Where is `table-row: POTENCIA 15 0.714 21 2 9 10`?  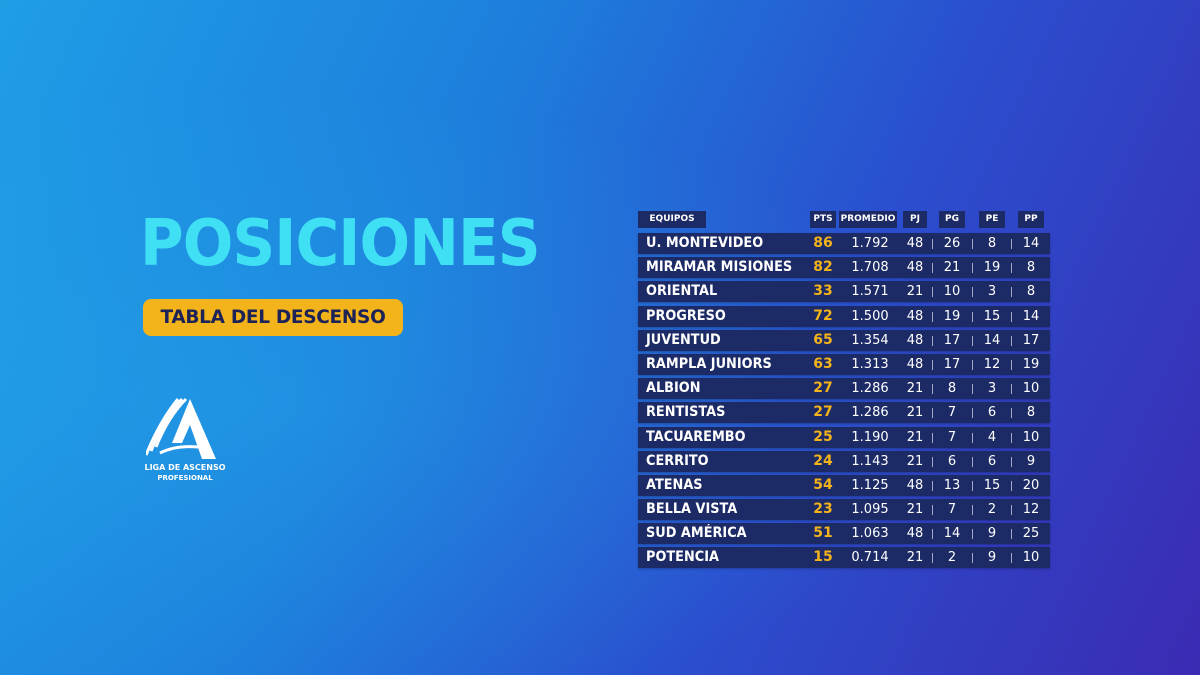
table-row: POTENCIA 15 0.714 21 2 9 10 is located at coordinates (844, 558).